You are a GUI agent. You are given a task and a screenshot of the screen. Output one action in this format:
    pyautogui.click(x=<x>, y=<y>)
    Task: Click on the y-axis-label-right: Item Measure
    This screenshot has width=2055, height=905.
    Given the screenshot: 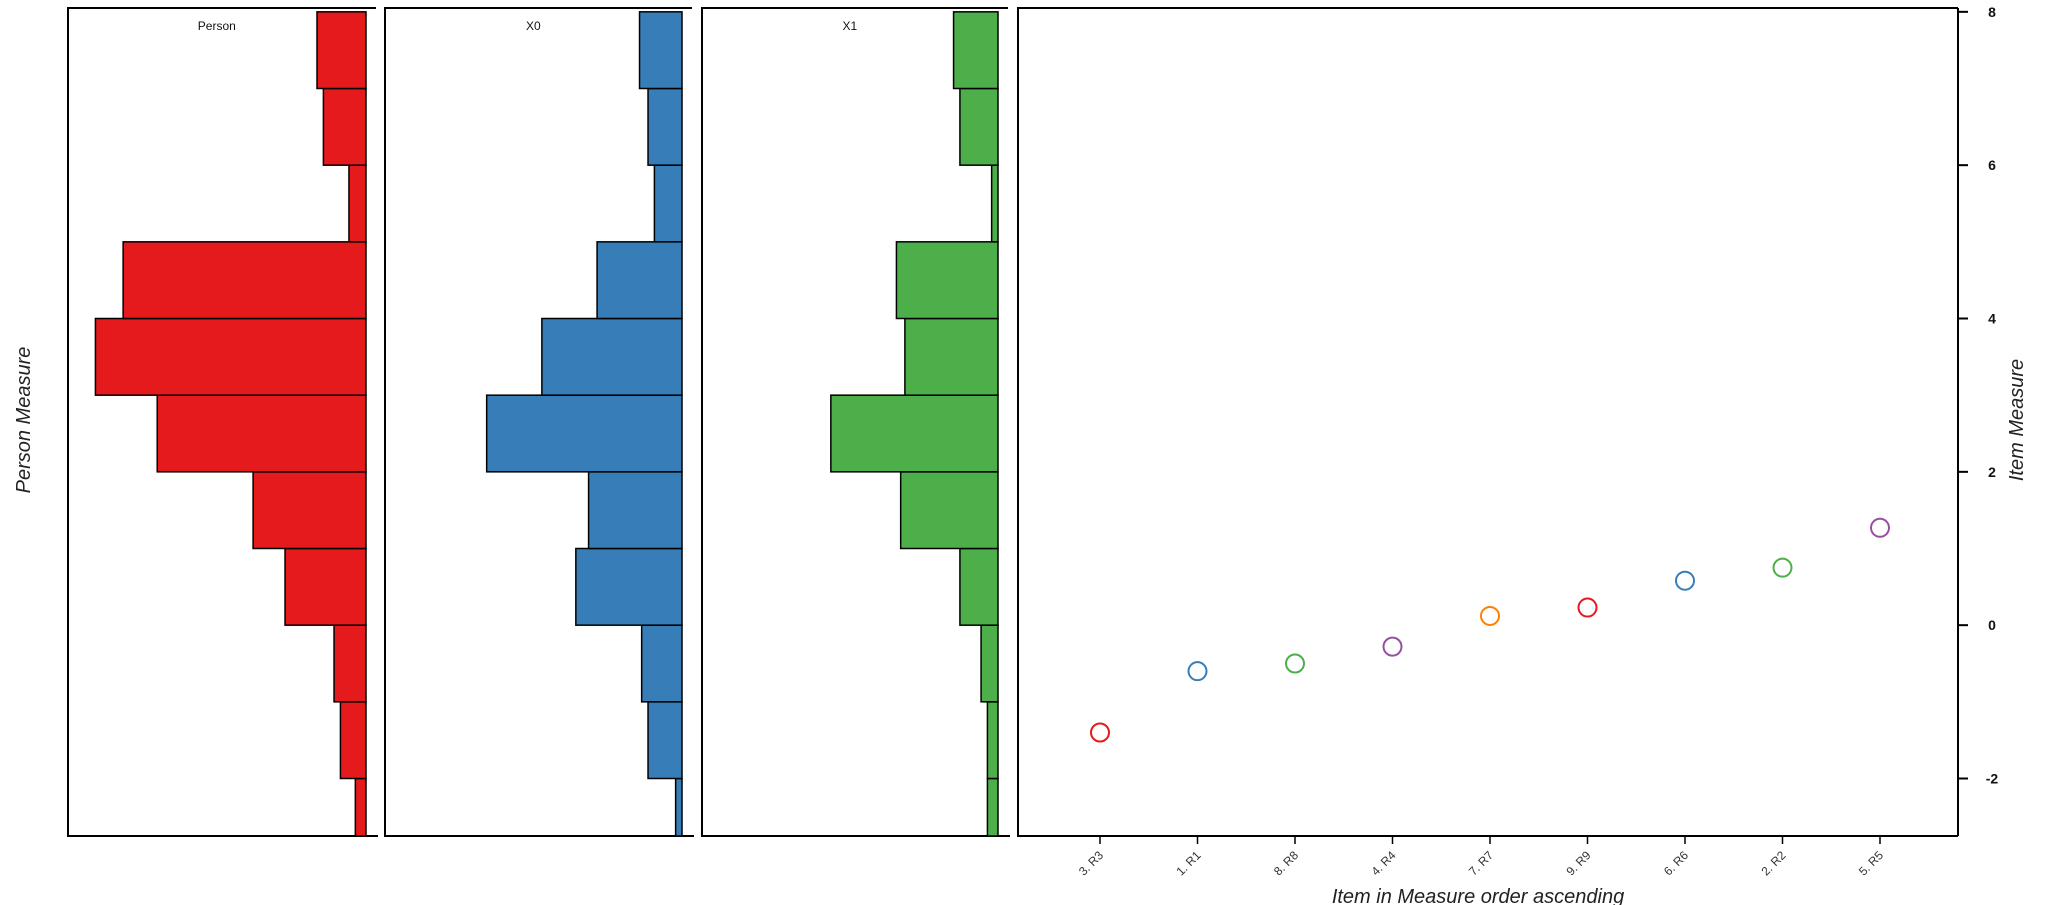 What is the action you would take?
    pyautogui.click(x=2017, y=420)
    